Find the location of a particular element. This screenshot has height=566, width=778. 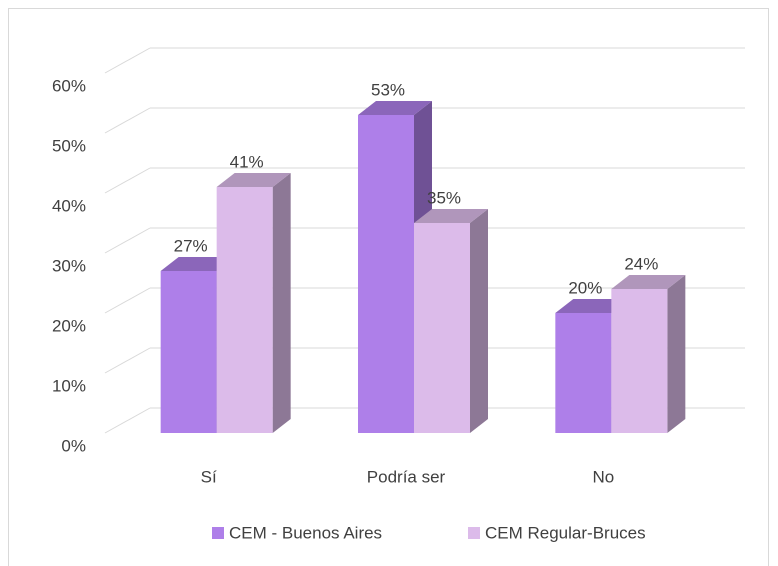

y-tick-label: 30% is located at coordinates (69, 265).